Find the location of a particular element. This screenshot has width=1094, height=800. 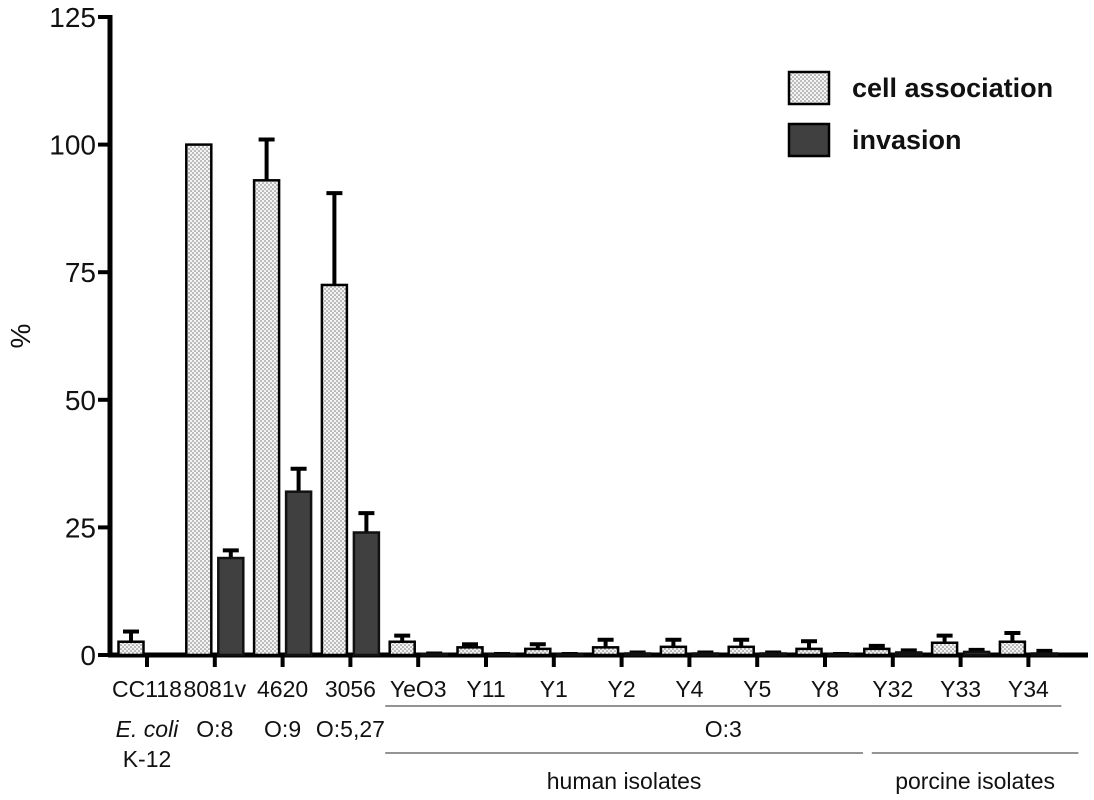

x-tick-label: Y11 is located at coordinates (485, 689).